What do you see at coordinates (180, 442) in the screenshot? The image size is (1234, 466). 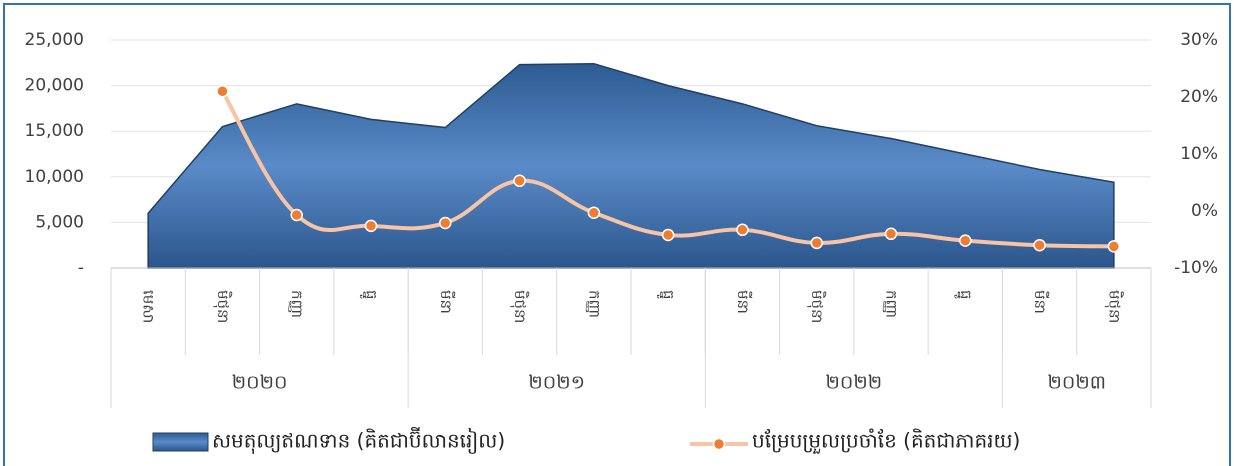 I see `legend-swatch` at bounding box center [180, 442].